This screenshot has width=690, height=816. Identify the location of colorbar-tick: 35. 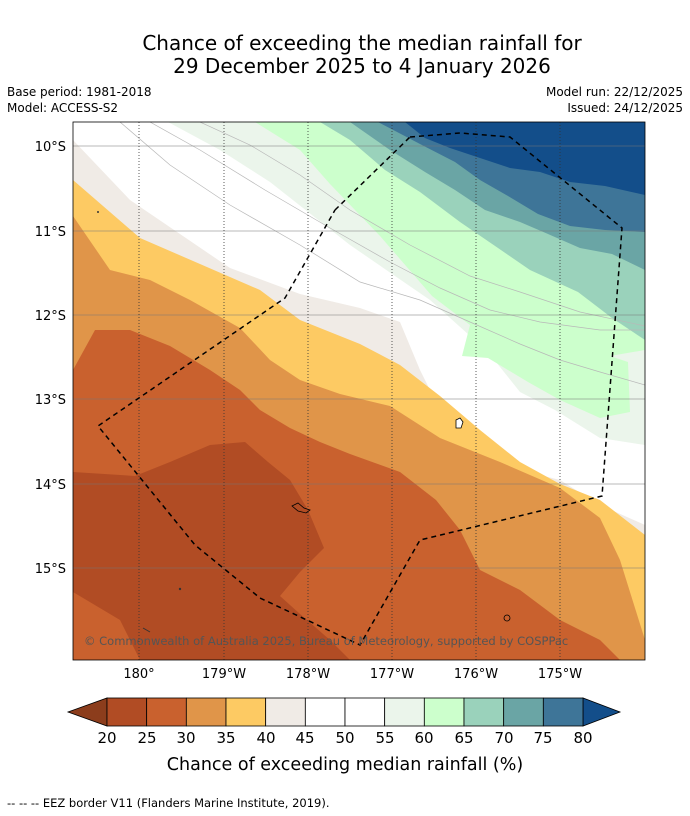
(225, 738).